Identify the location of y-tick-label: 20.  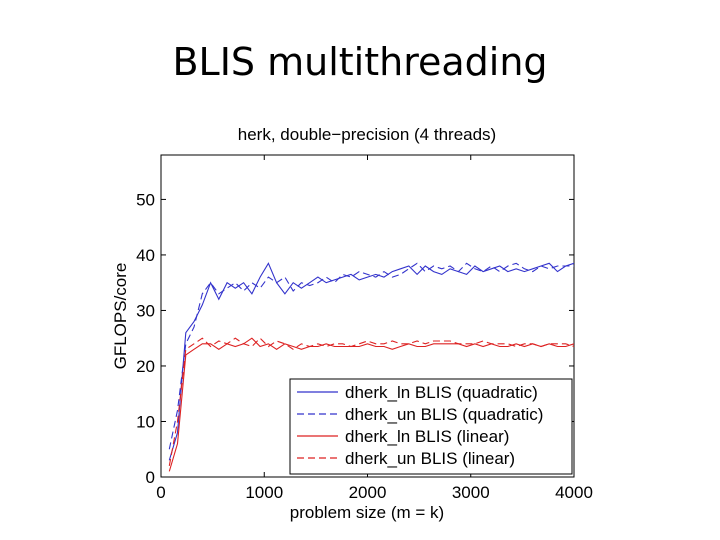
(145, 366).